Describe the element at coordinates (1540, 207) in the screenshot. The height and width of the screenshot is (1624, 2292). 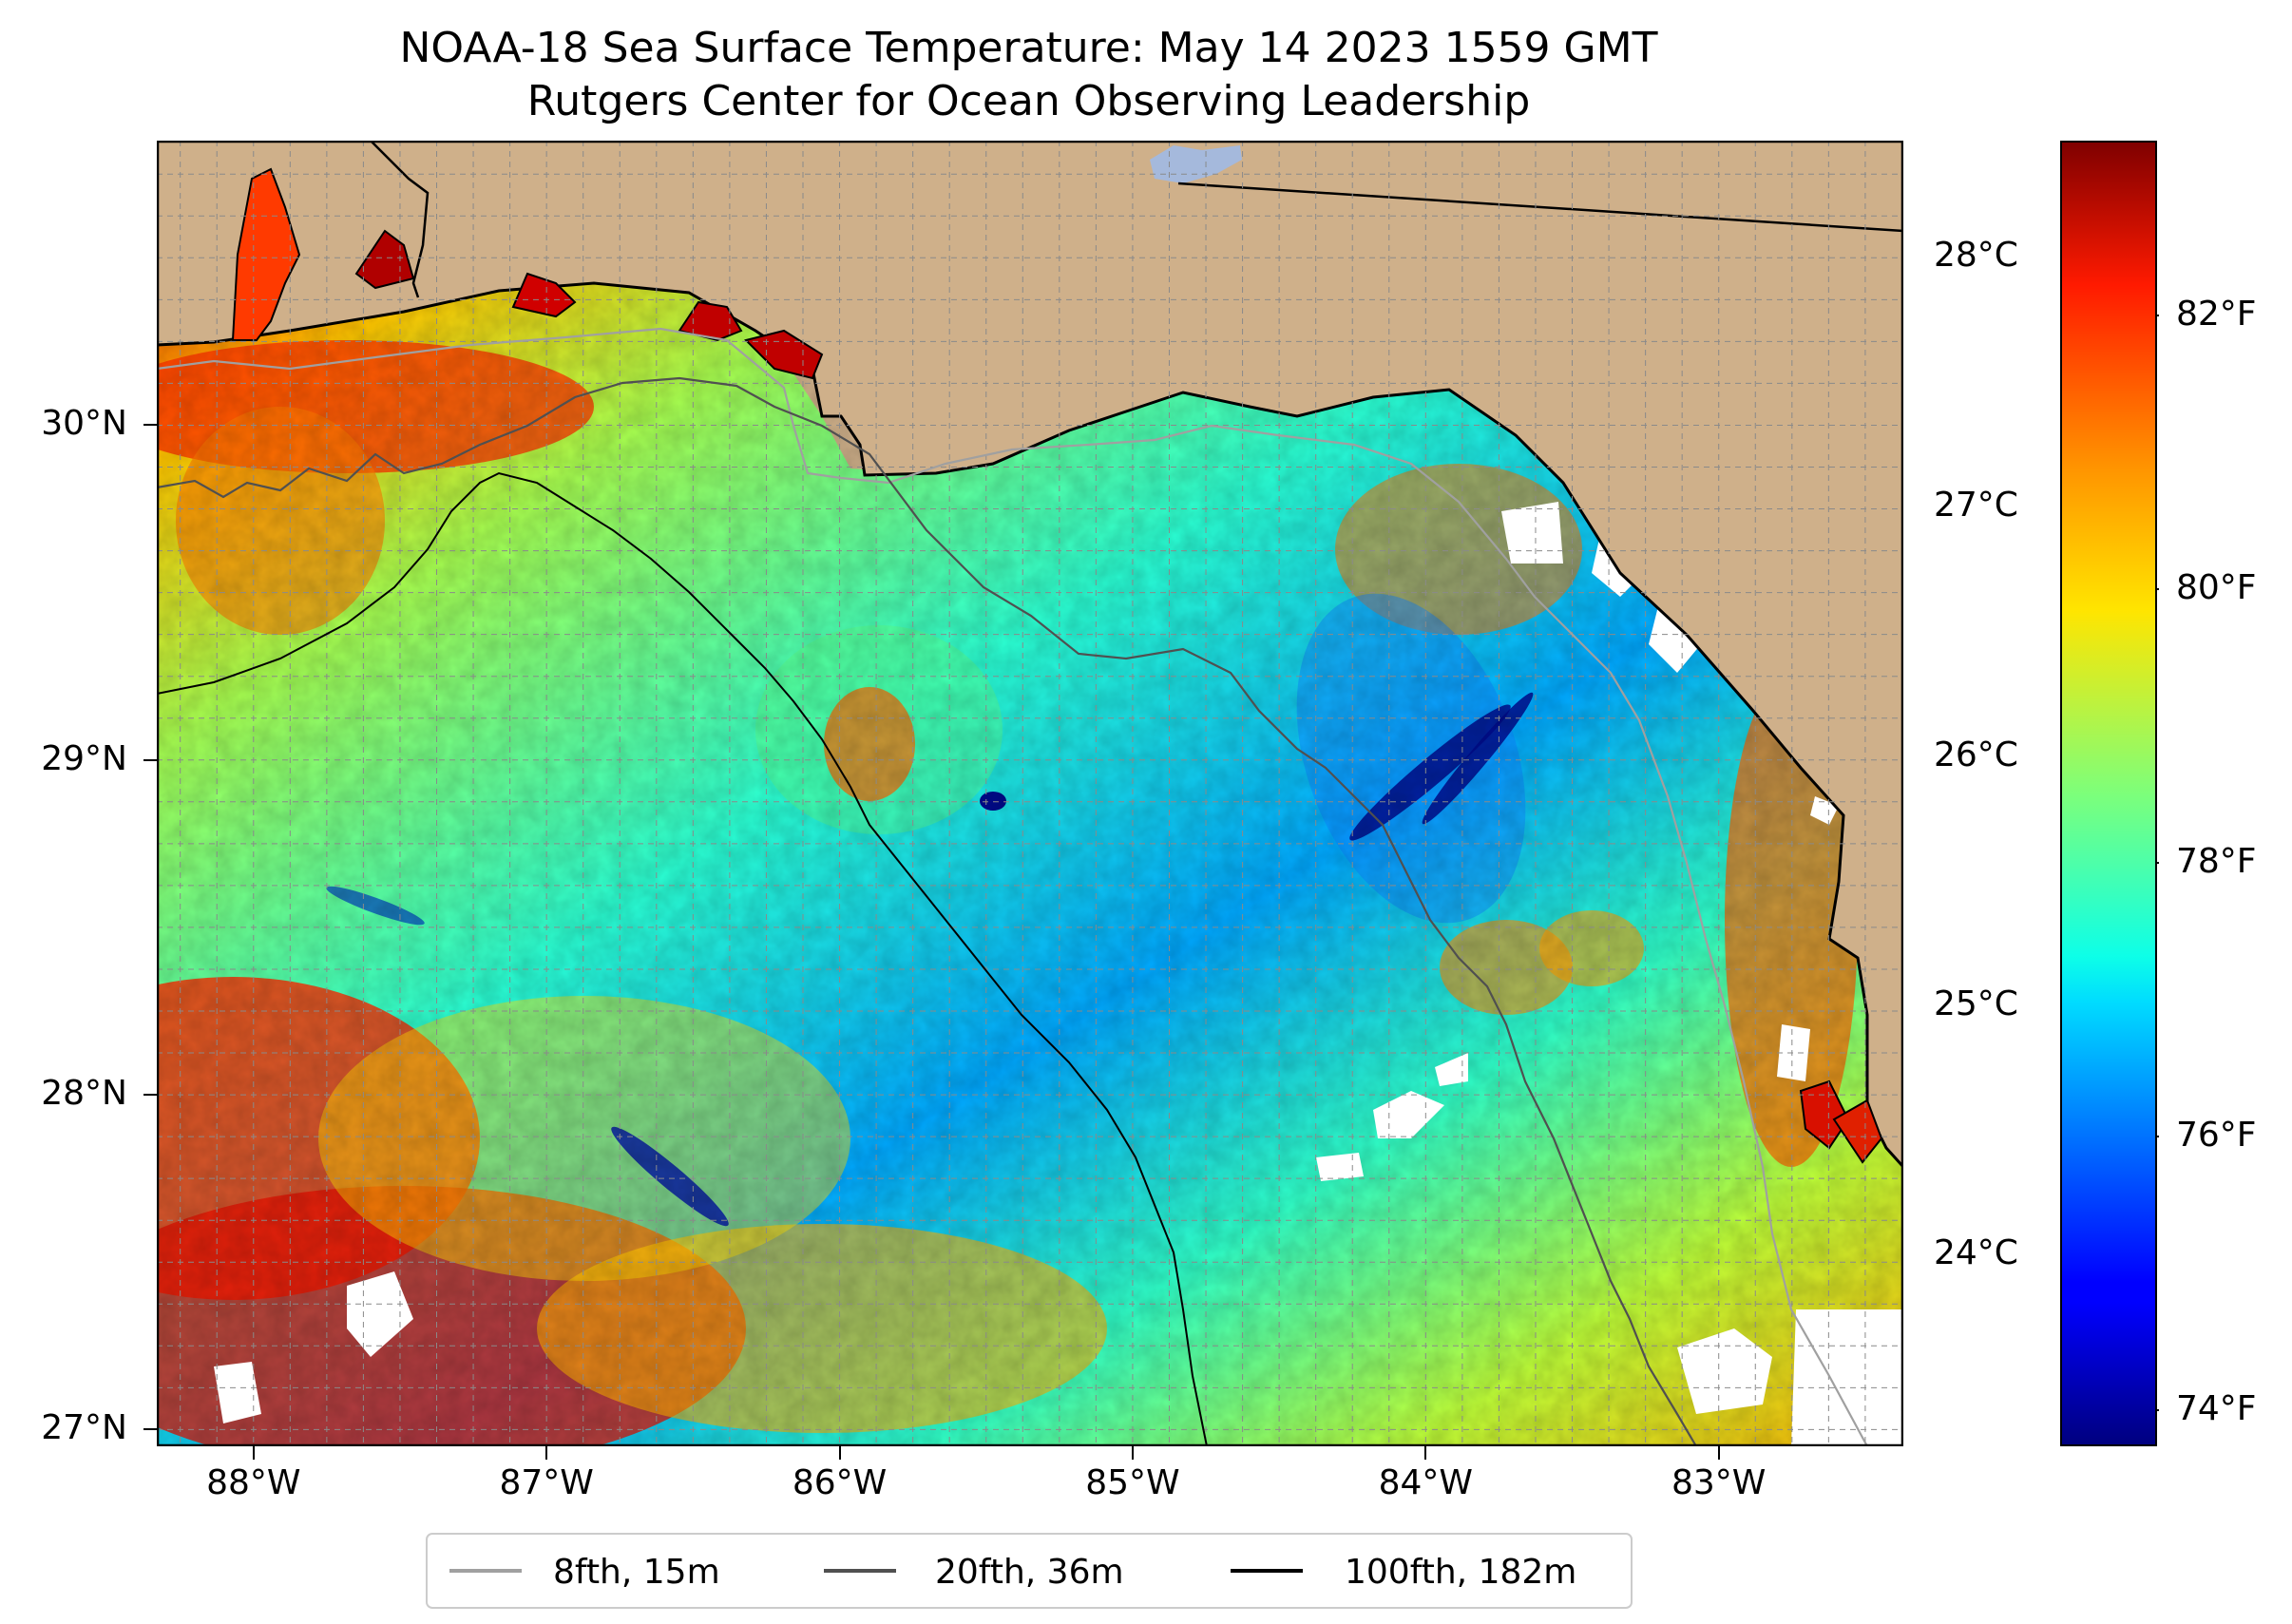
I see `state-border` at that location.